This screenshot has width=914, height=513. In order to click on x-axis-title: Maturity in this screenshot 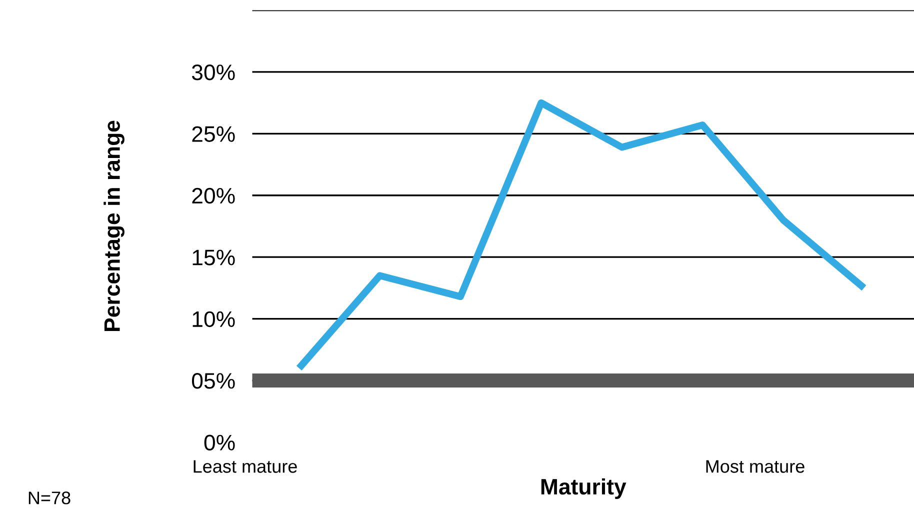, I will do `click(583, 489)`.